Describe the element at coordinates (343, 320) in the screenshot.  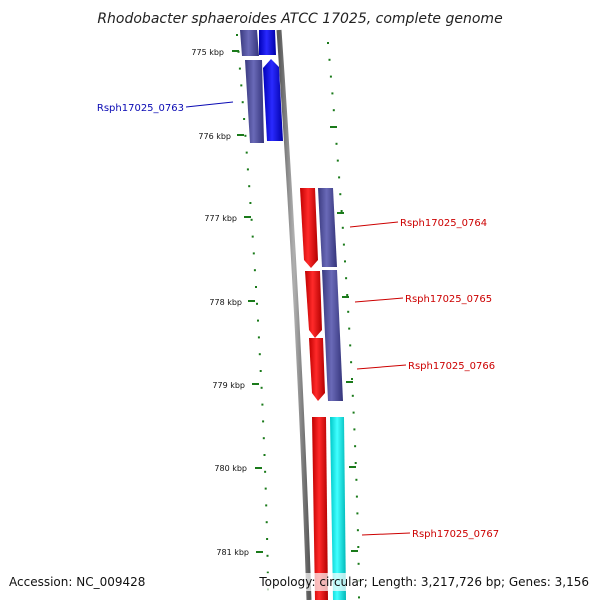
I see `tick-track-outer` at that location.